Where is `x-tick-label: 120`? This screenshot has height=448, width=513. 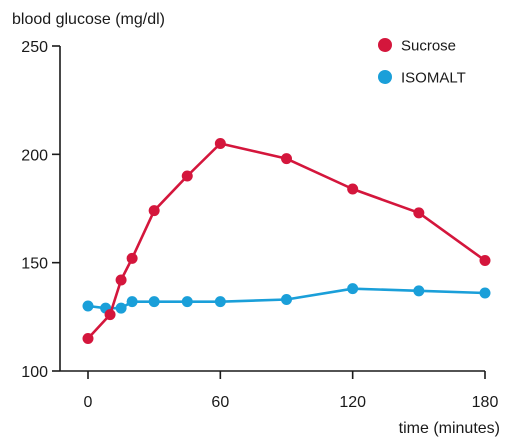
x-tick-label: 120 is located at coordinates (352, 402).